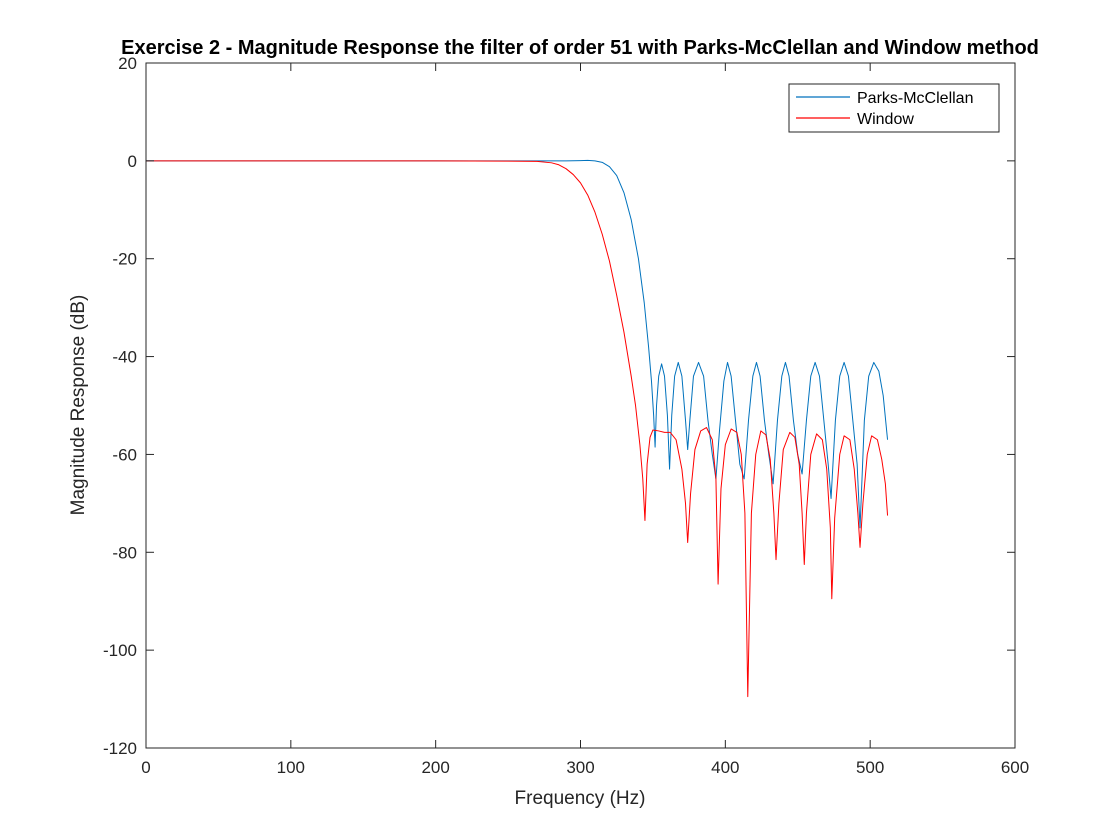 The height and width of the screenshot is (840, 1120). I want to click on x-tick-label: 500, so click(870, 767).